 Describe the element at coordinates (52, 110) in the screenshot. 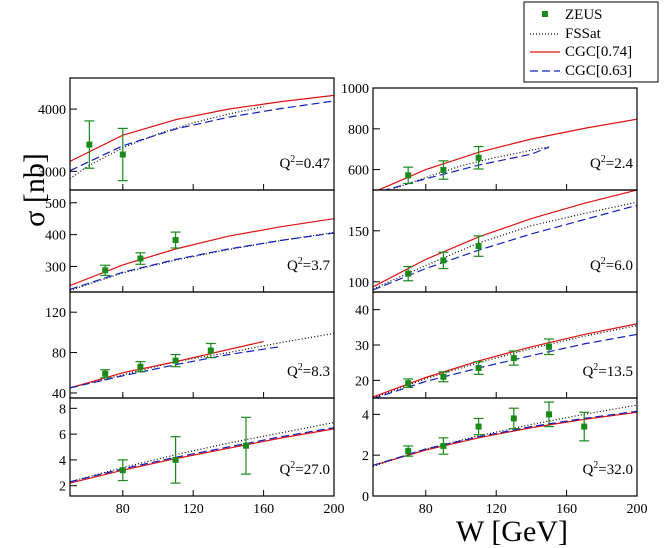

I see `y-tick-label: 4000` at that location.